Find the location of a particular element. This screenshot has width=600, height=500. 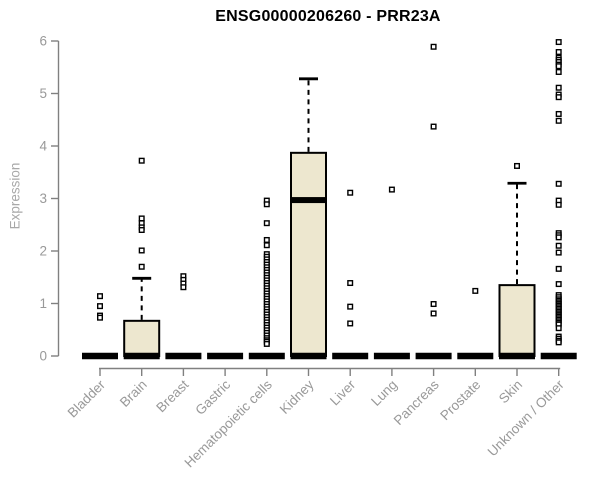

y-tick-label: 0 is located at coordinates (43, 356).